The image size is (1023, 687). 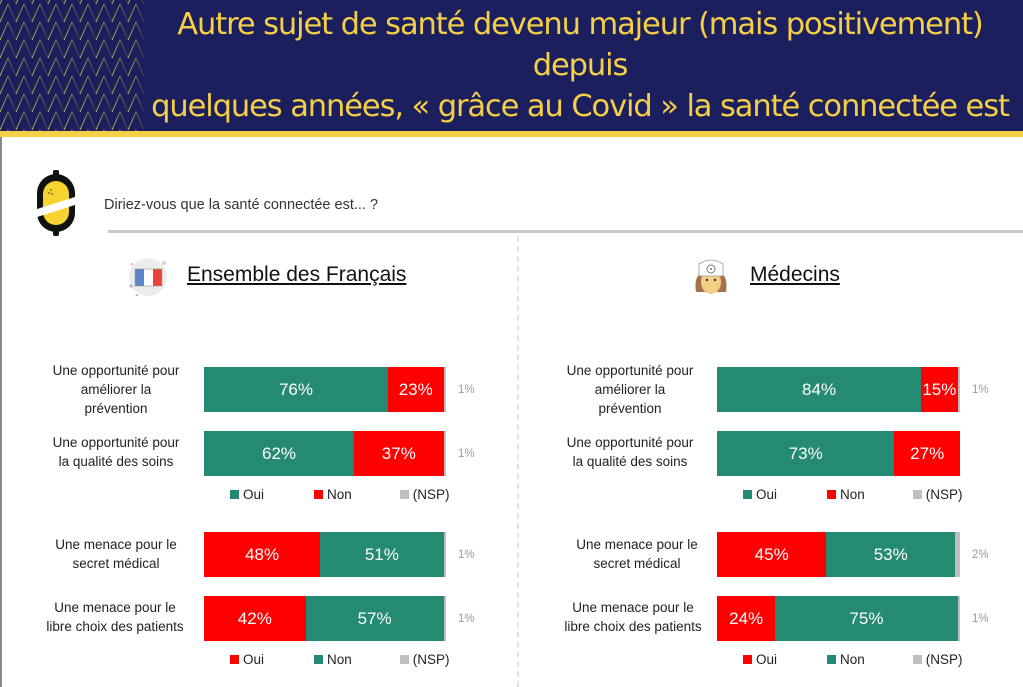 I want to click on bar-segment-non: 53%, so click(x=891, y=554).